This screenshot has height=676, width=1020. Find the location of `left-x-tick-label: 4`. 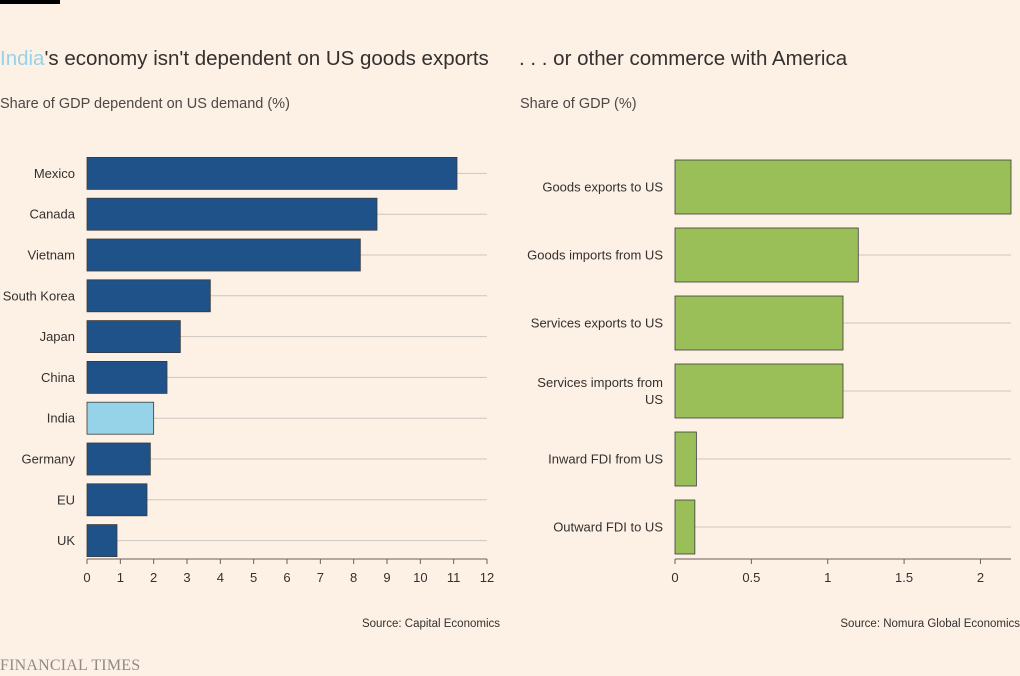

left-x-tick-label: 4 is located at coordinates (220, 577).